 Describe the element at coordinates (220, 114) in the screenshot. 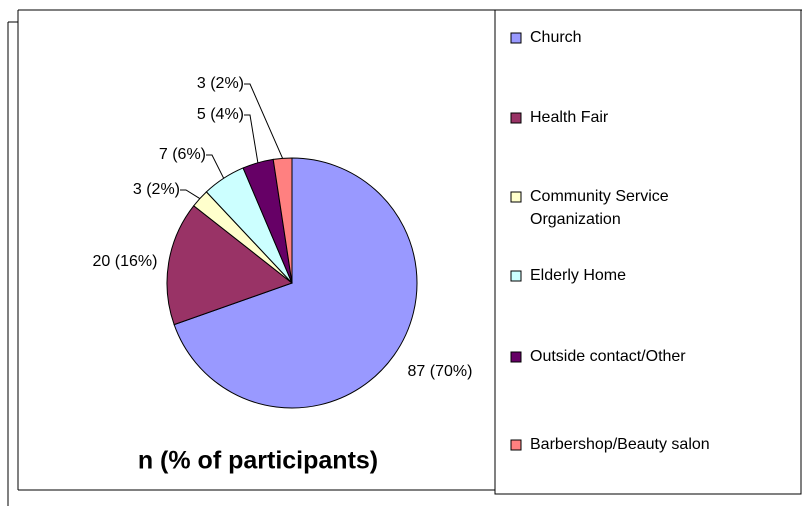

I see `data-label: 5 (4%)` at that location.